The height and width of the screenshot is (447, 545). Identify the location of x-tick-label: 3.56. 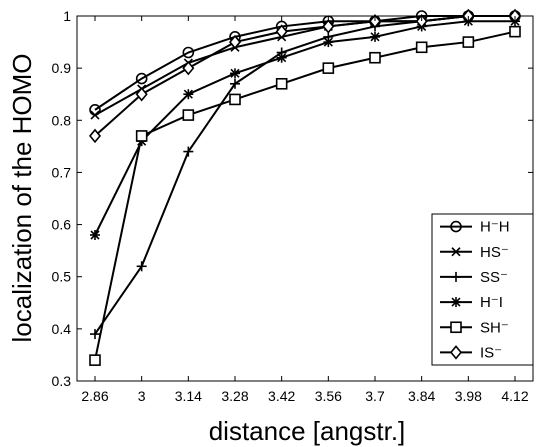
(328, 396).